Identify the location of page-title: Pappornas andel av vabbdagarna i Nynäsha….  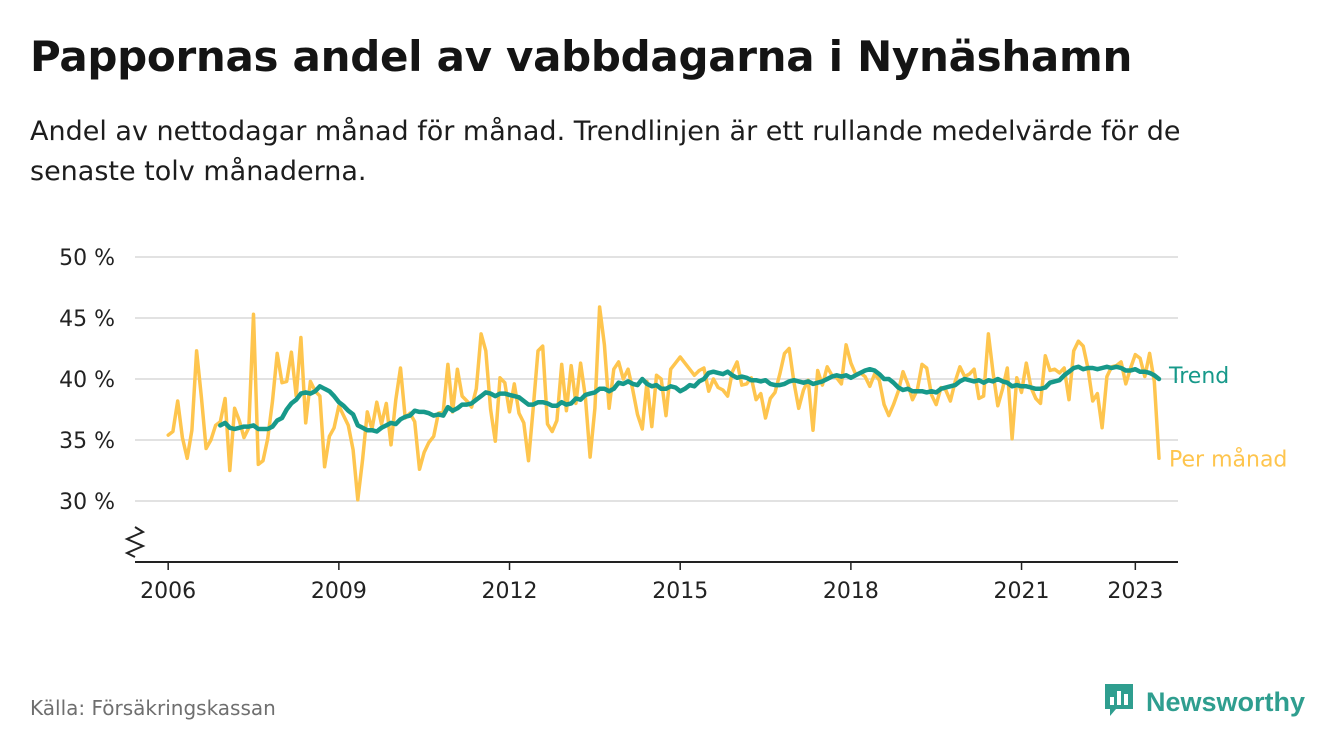
(581, 56).